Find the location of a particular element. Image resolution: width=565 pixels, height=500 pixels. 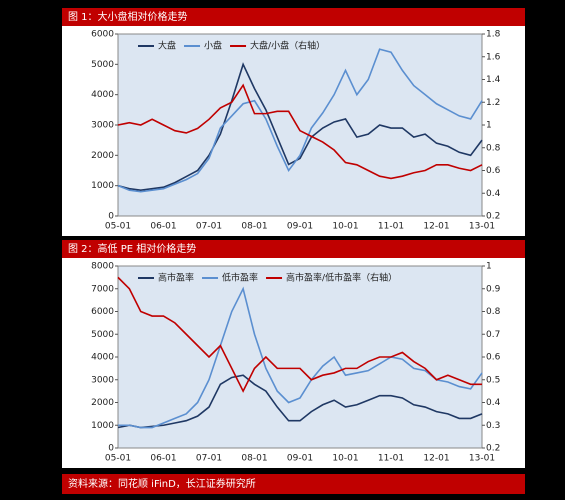

y2-tick-label: 0.9 is located at coordinates (493, 289).